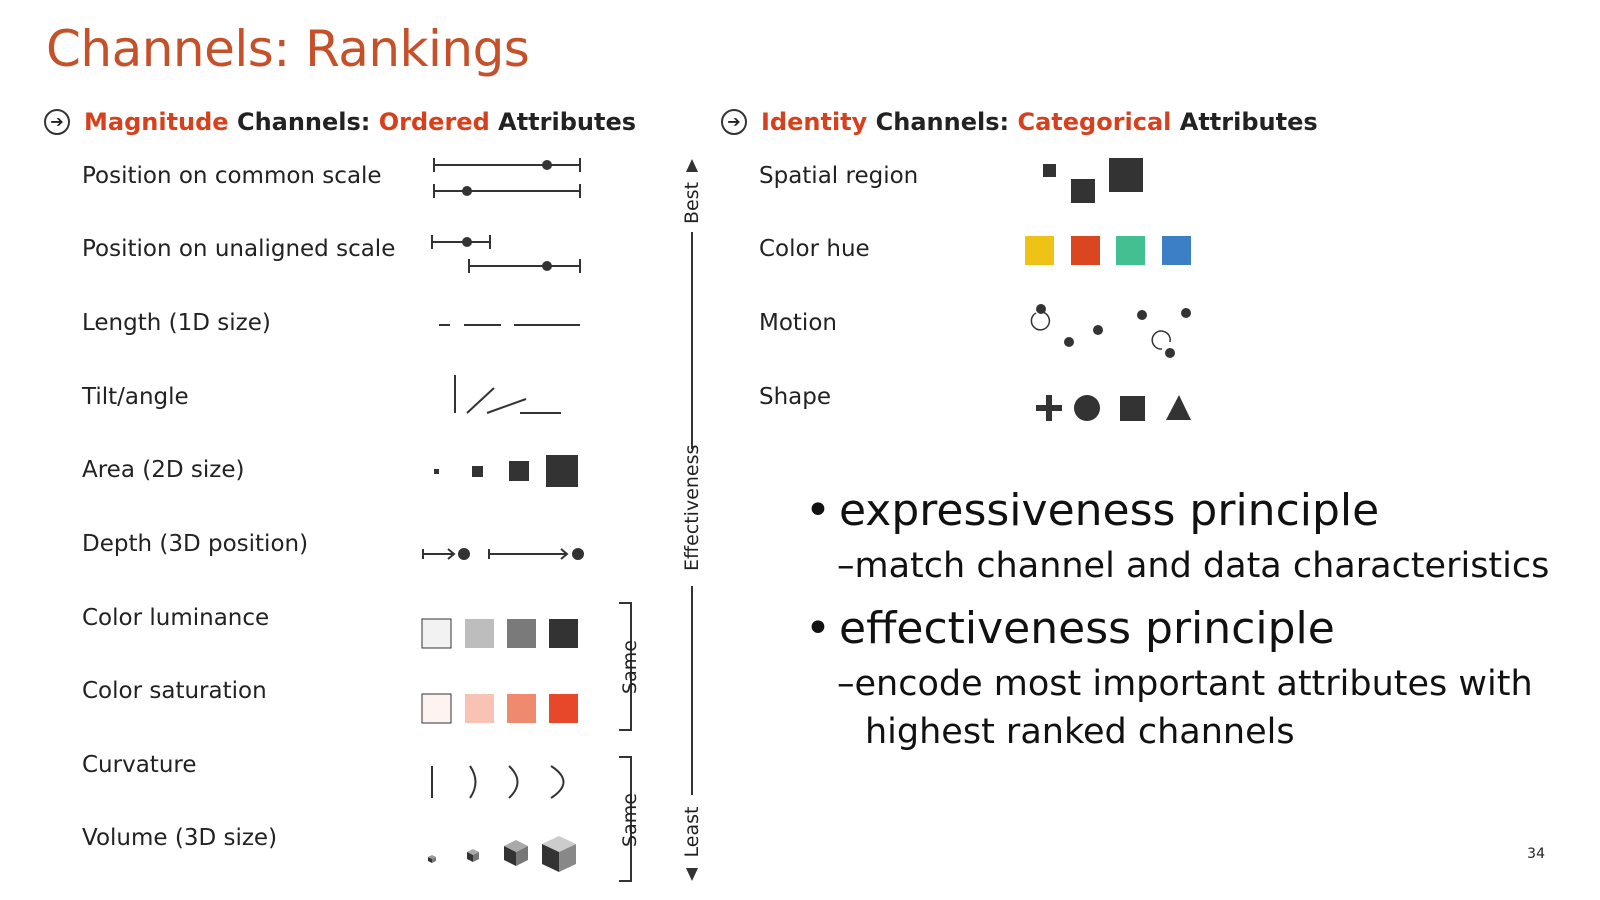 This screenshot has height=900, width=1600. What do you see at coordinates (507, 178) in the screenshot?
I see `common-scale-glyph` at bounding box center [507, 178].